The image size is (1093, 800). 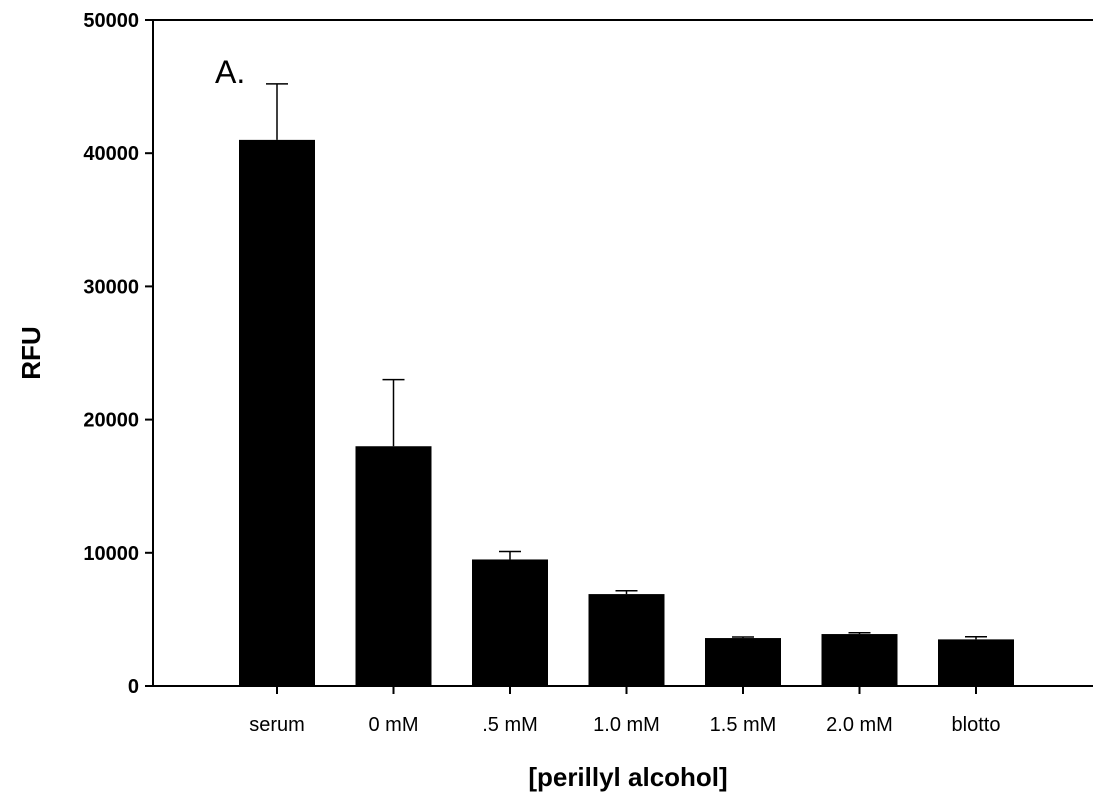 I want to click on x-tick-labels: serum 0 mM .5 mM 1.0 mM 1.5 mM 2.0 mM blotto, so click(x=624, y=711).